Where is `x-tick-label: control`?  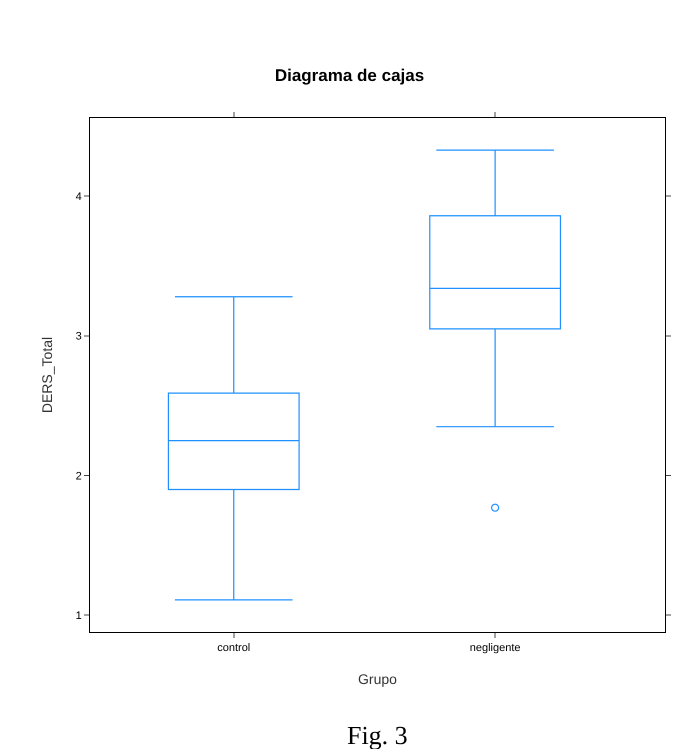 x-tick-label: control is located at coordinates (233, 648).